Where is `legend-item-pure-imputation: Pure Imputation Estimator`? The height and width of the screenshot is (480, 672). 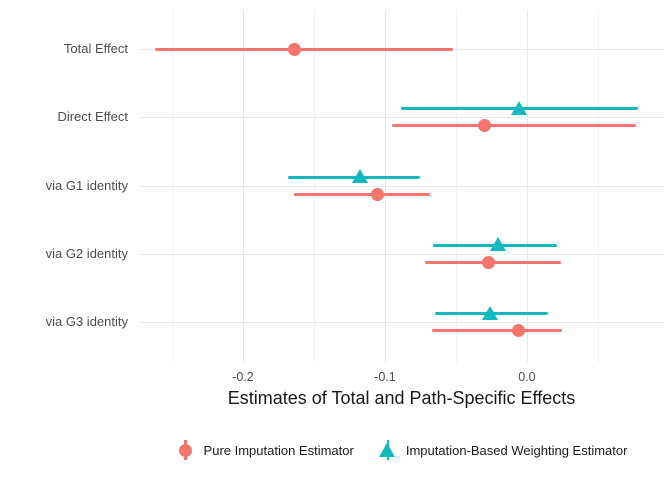
legend-item-pure-imputation: Pure Imputation Estimator is located at coordinates (265, 450).